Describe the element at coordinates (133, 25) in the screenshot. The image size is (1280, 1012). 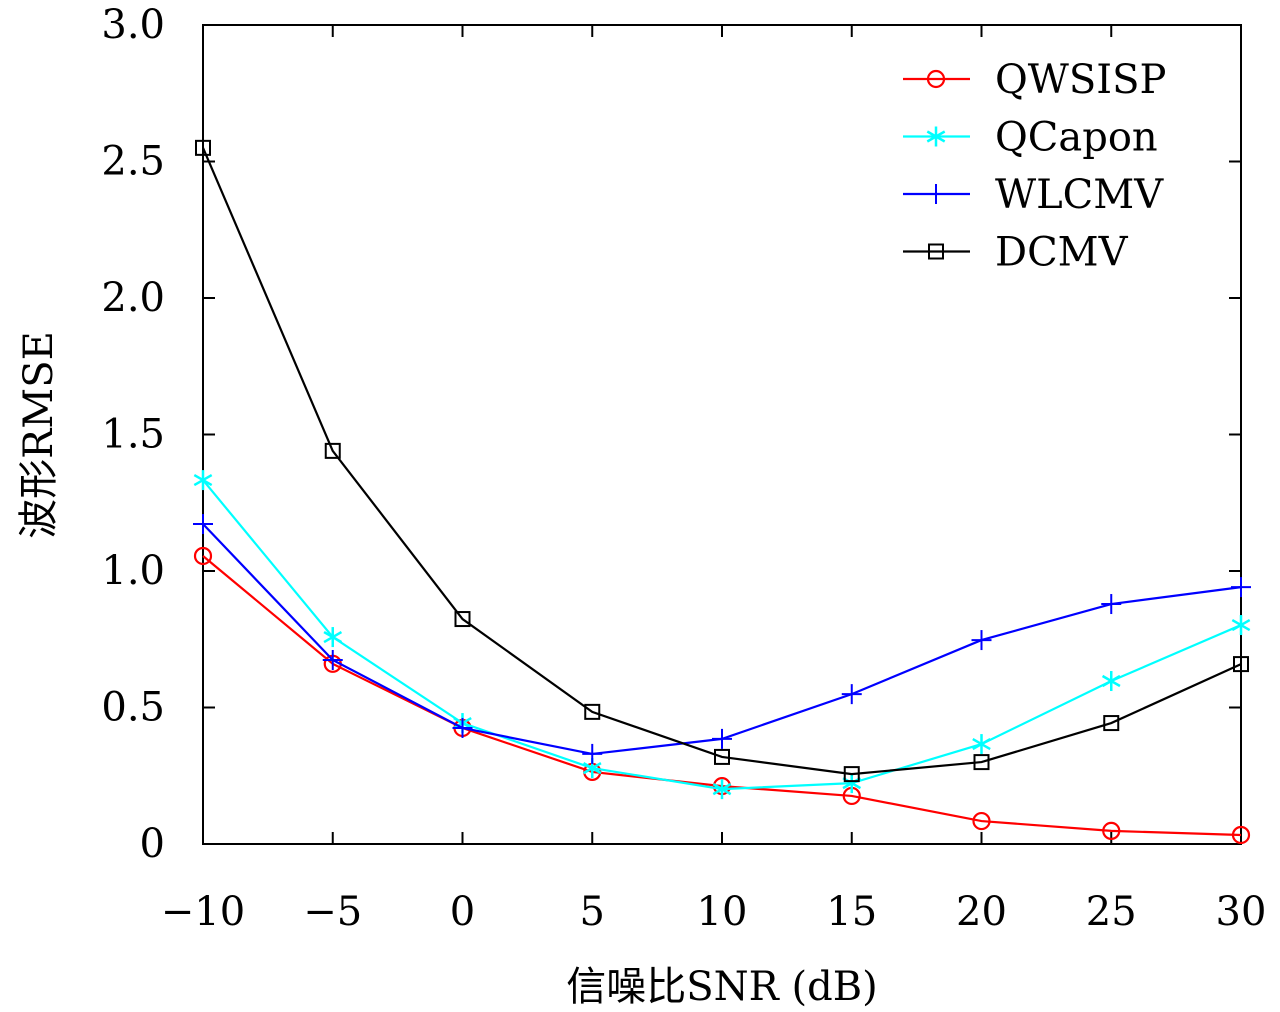
I see `y-tick-label: 3.0` at that location.